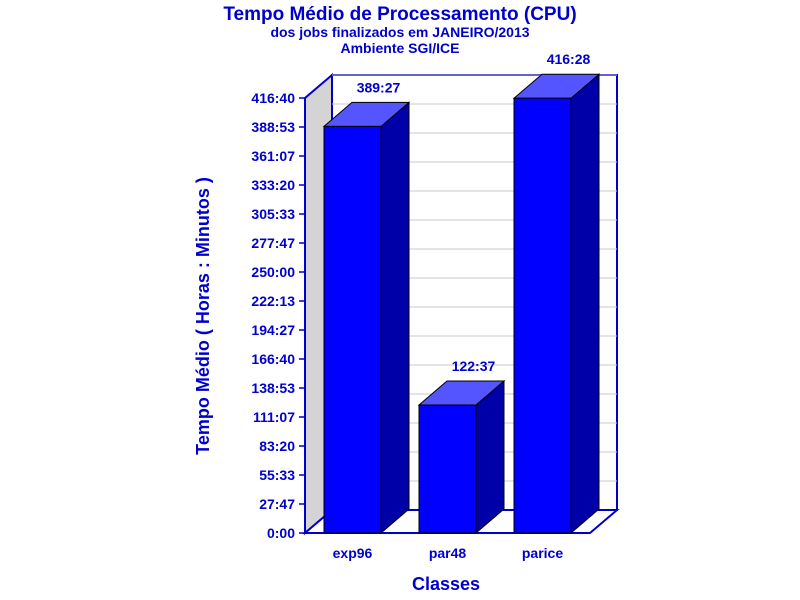 This screenshot has width=800, height=600. I want to click on data-label: 122:37, so click(474, 366).